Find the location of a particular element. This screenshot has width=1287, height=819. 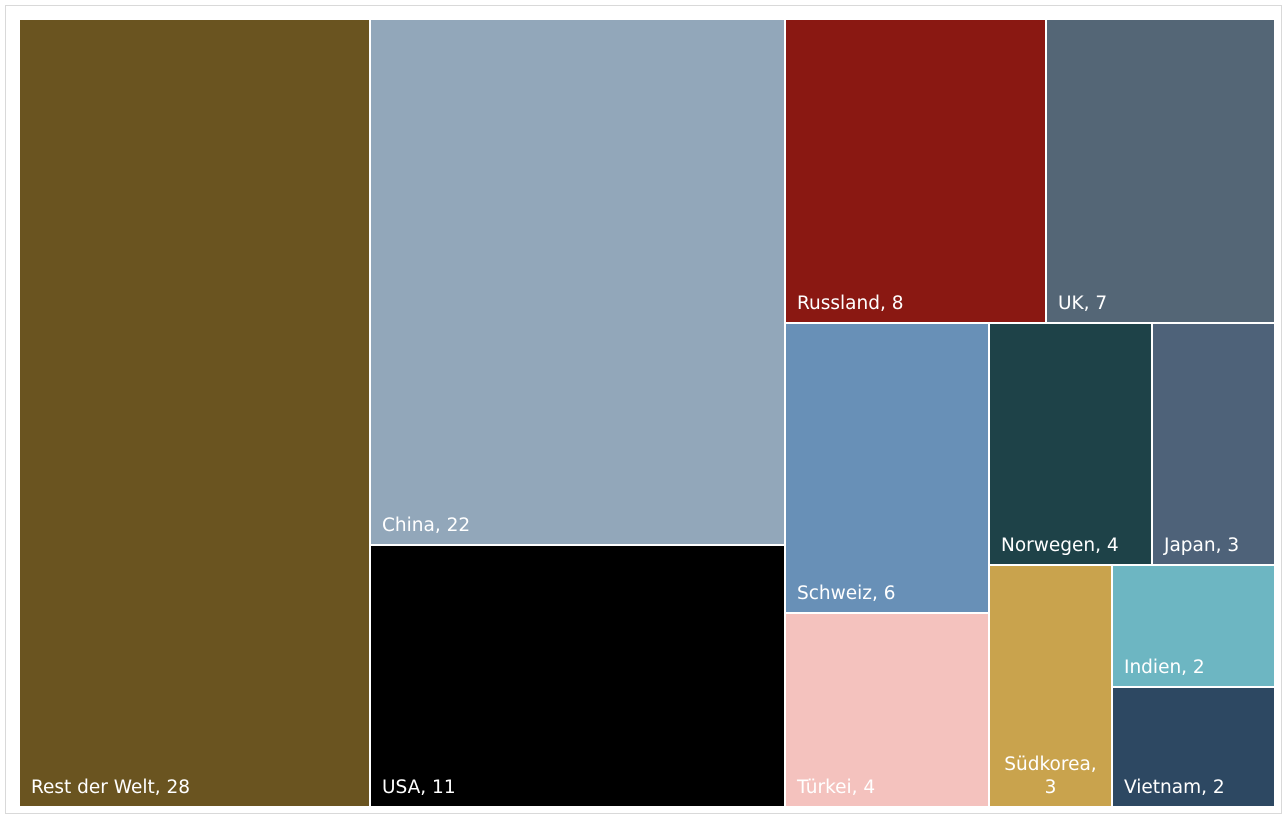

treemap-tile-label: Rest der Welt, 28 is located at coordinates (111, 787).